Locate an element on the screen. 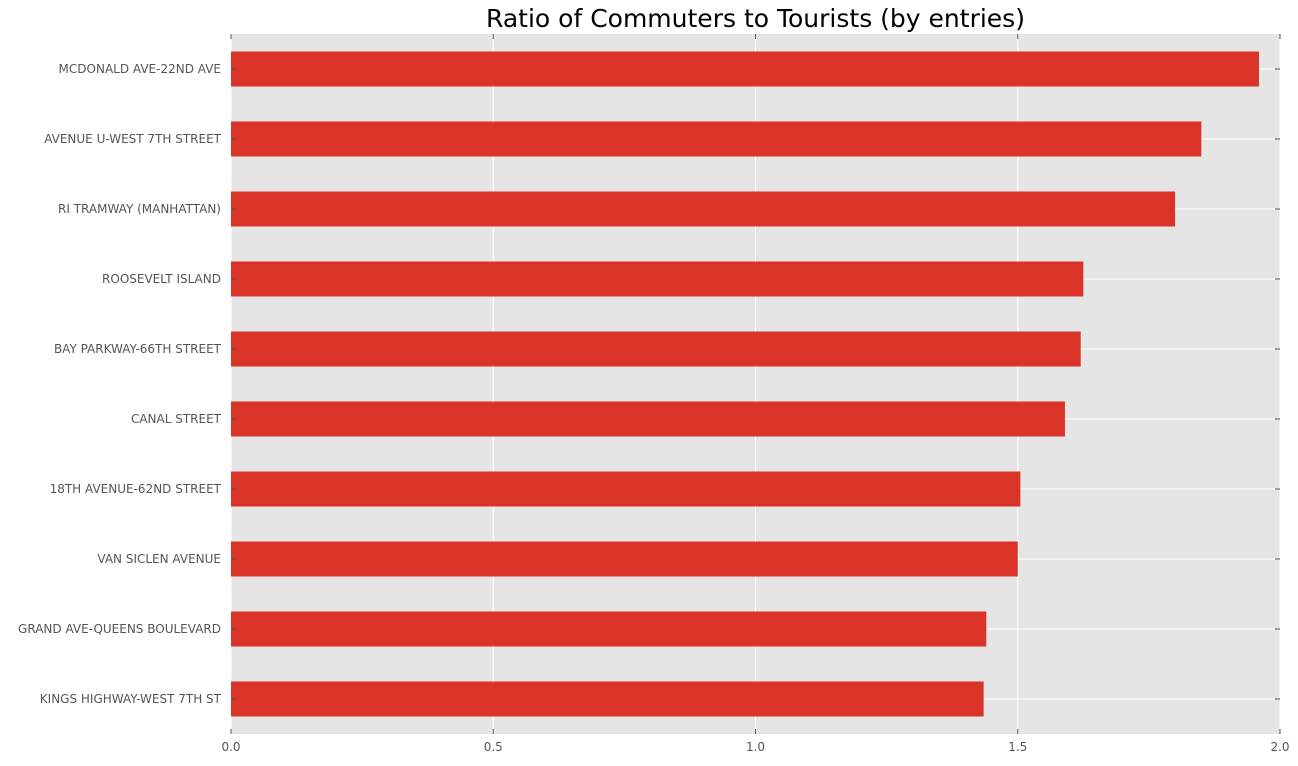 This screenshot has width=1298, height=766. y-tick-label: GRAND AVE-QUEENS BOULEVARD is located at coordinates (119, 629).